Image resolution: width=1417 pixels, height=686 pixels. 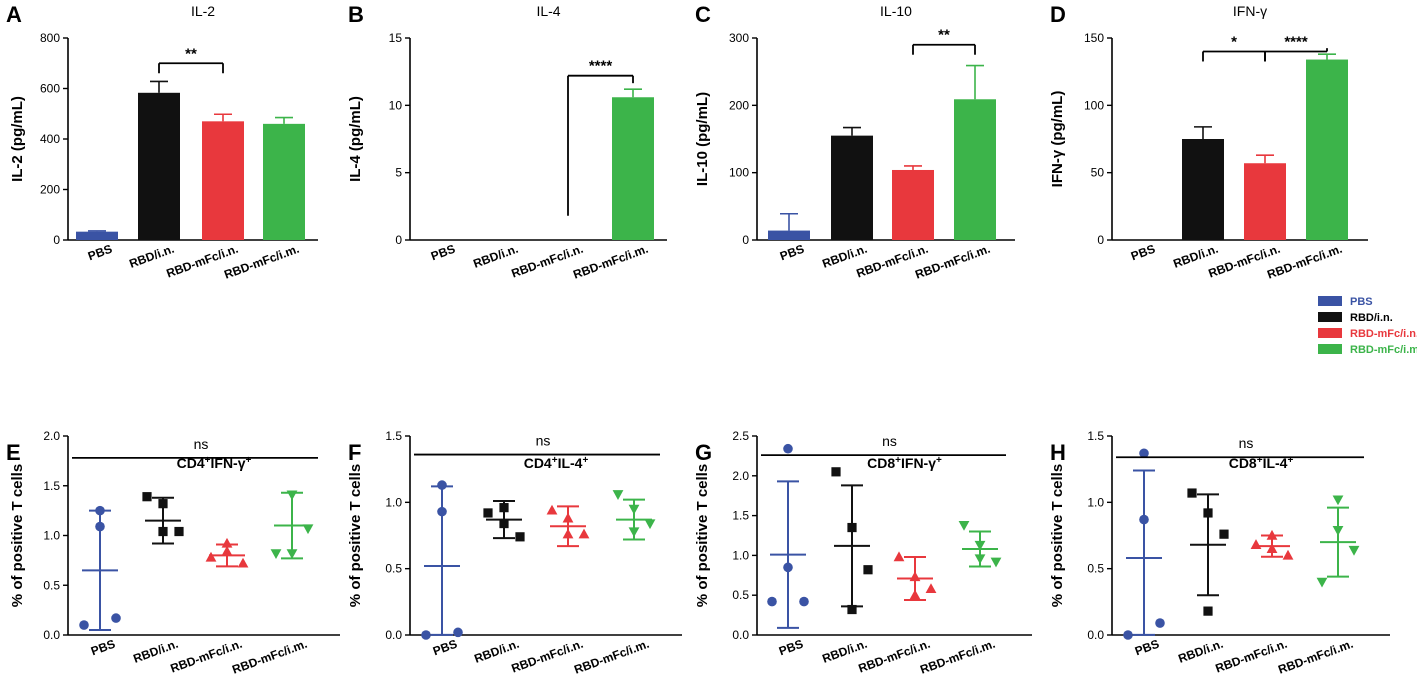 What do you see at coordinates (740, 436) in the screenshot?
I see `y-tick-label: 2.5` at bounding box center [740, 436].